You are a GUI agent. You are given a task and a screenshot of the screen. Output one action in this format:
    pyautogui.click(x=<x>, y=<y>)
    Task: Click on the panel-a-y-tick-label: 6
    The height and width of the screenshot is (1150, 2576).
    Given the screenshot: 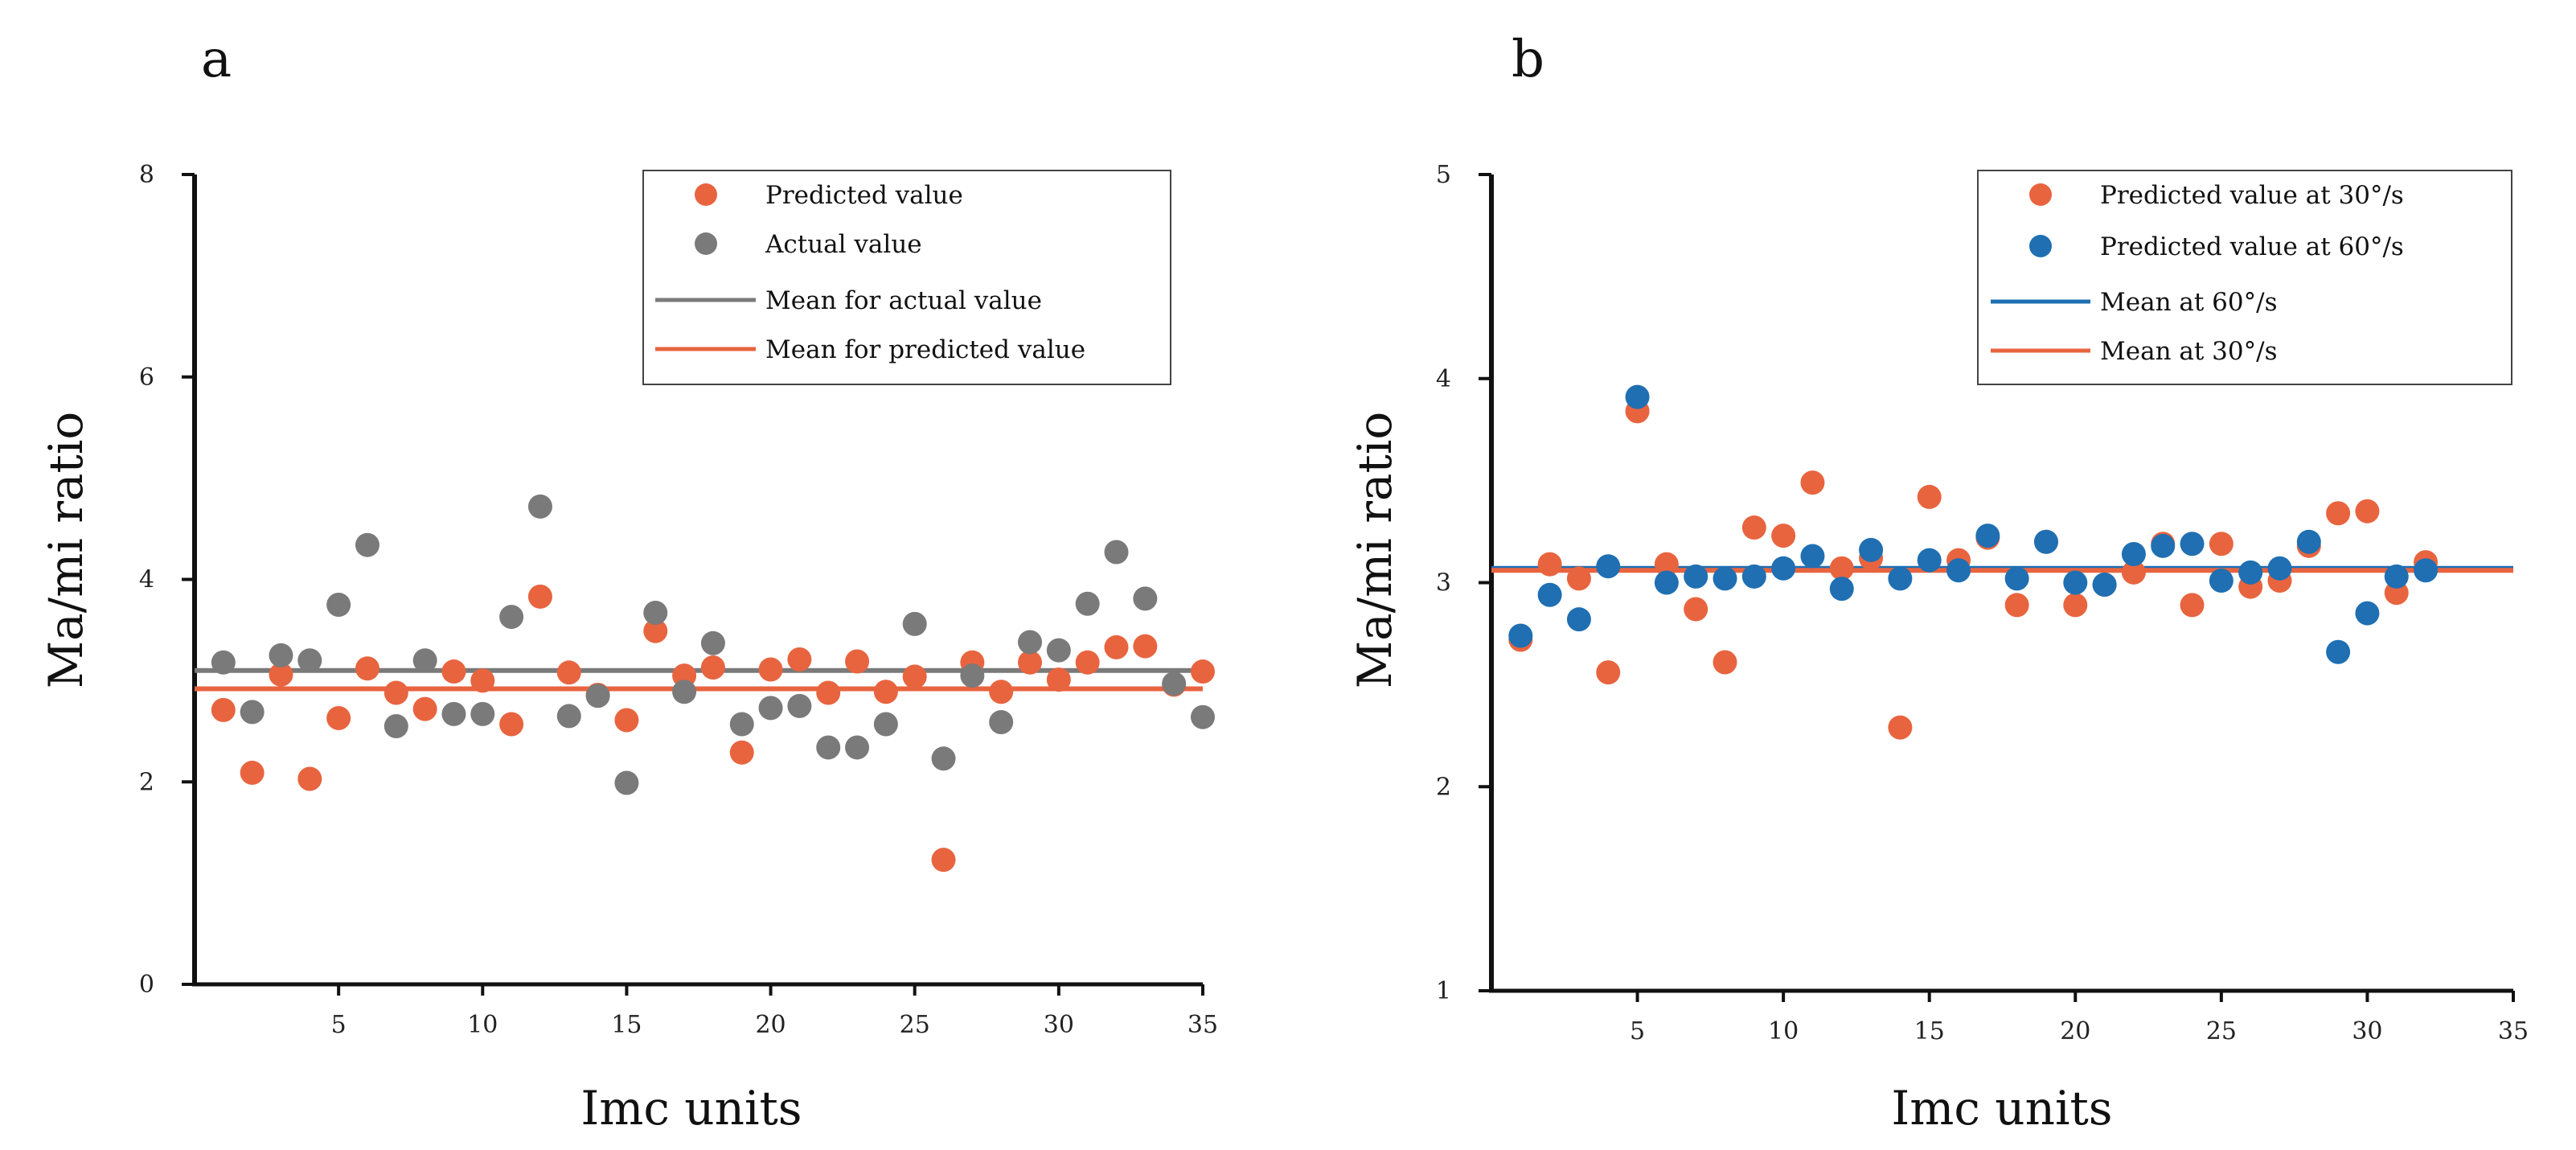 What is the action you would take?
    pyautogui.click(x=146, y=377)
    